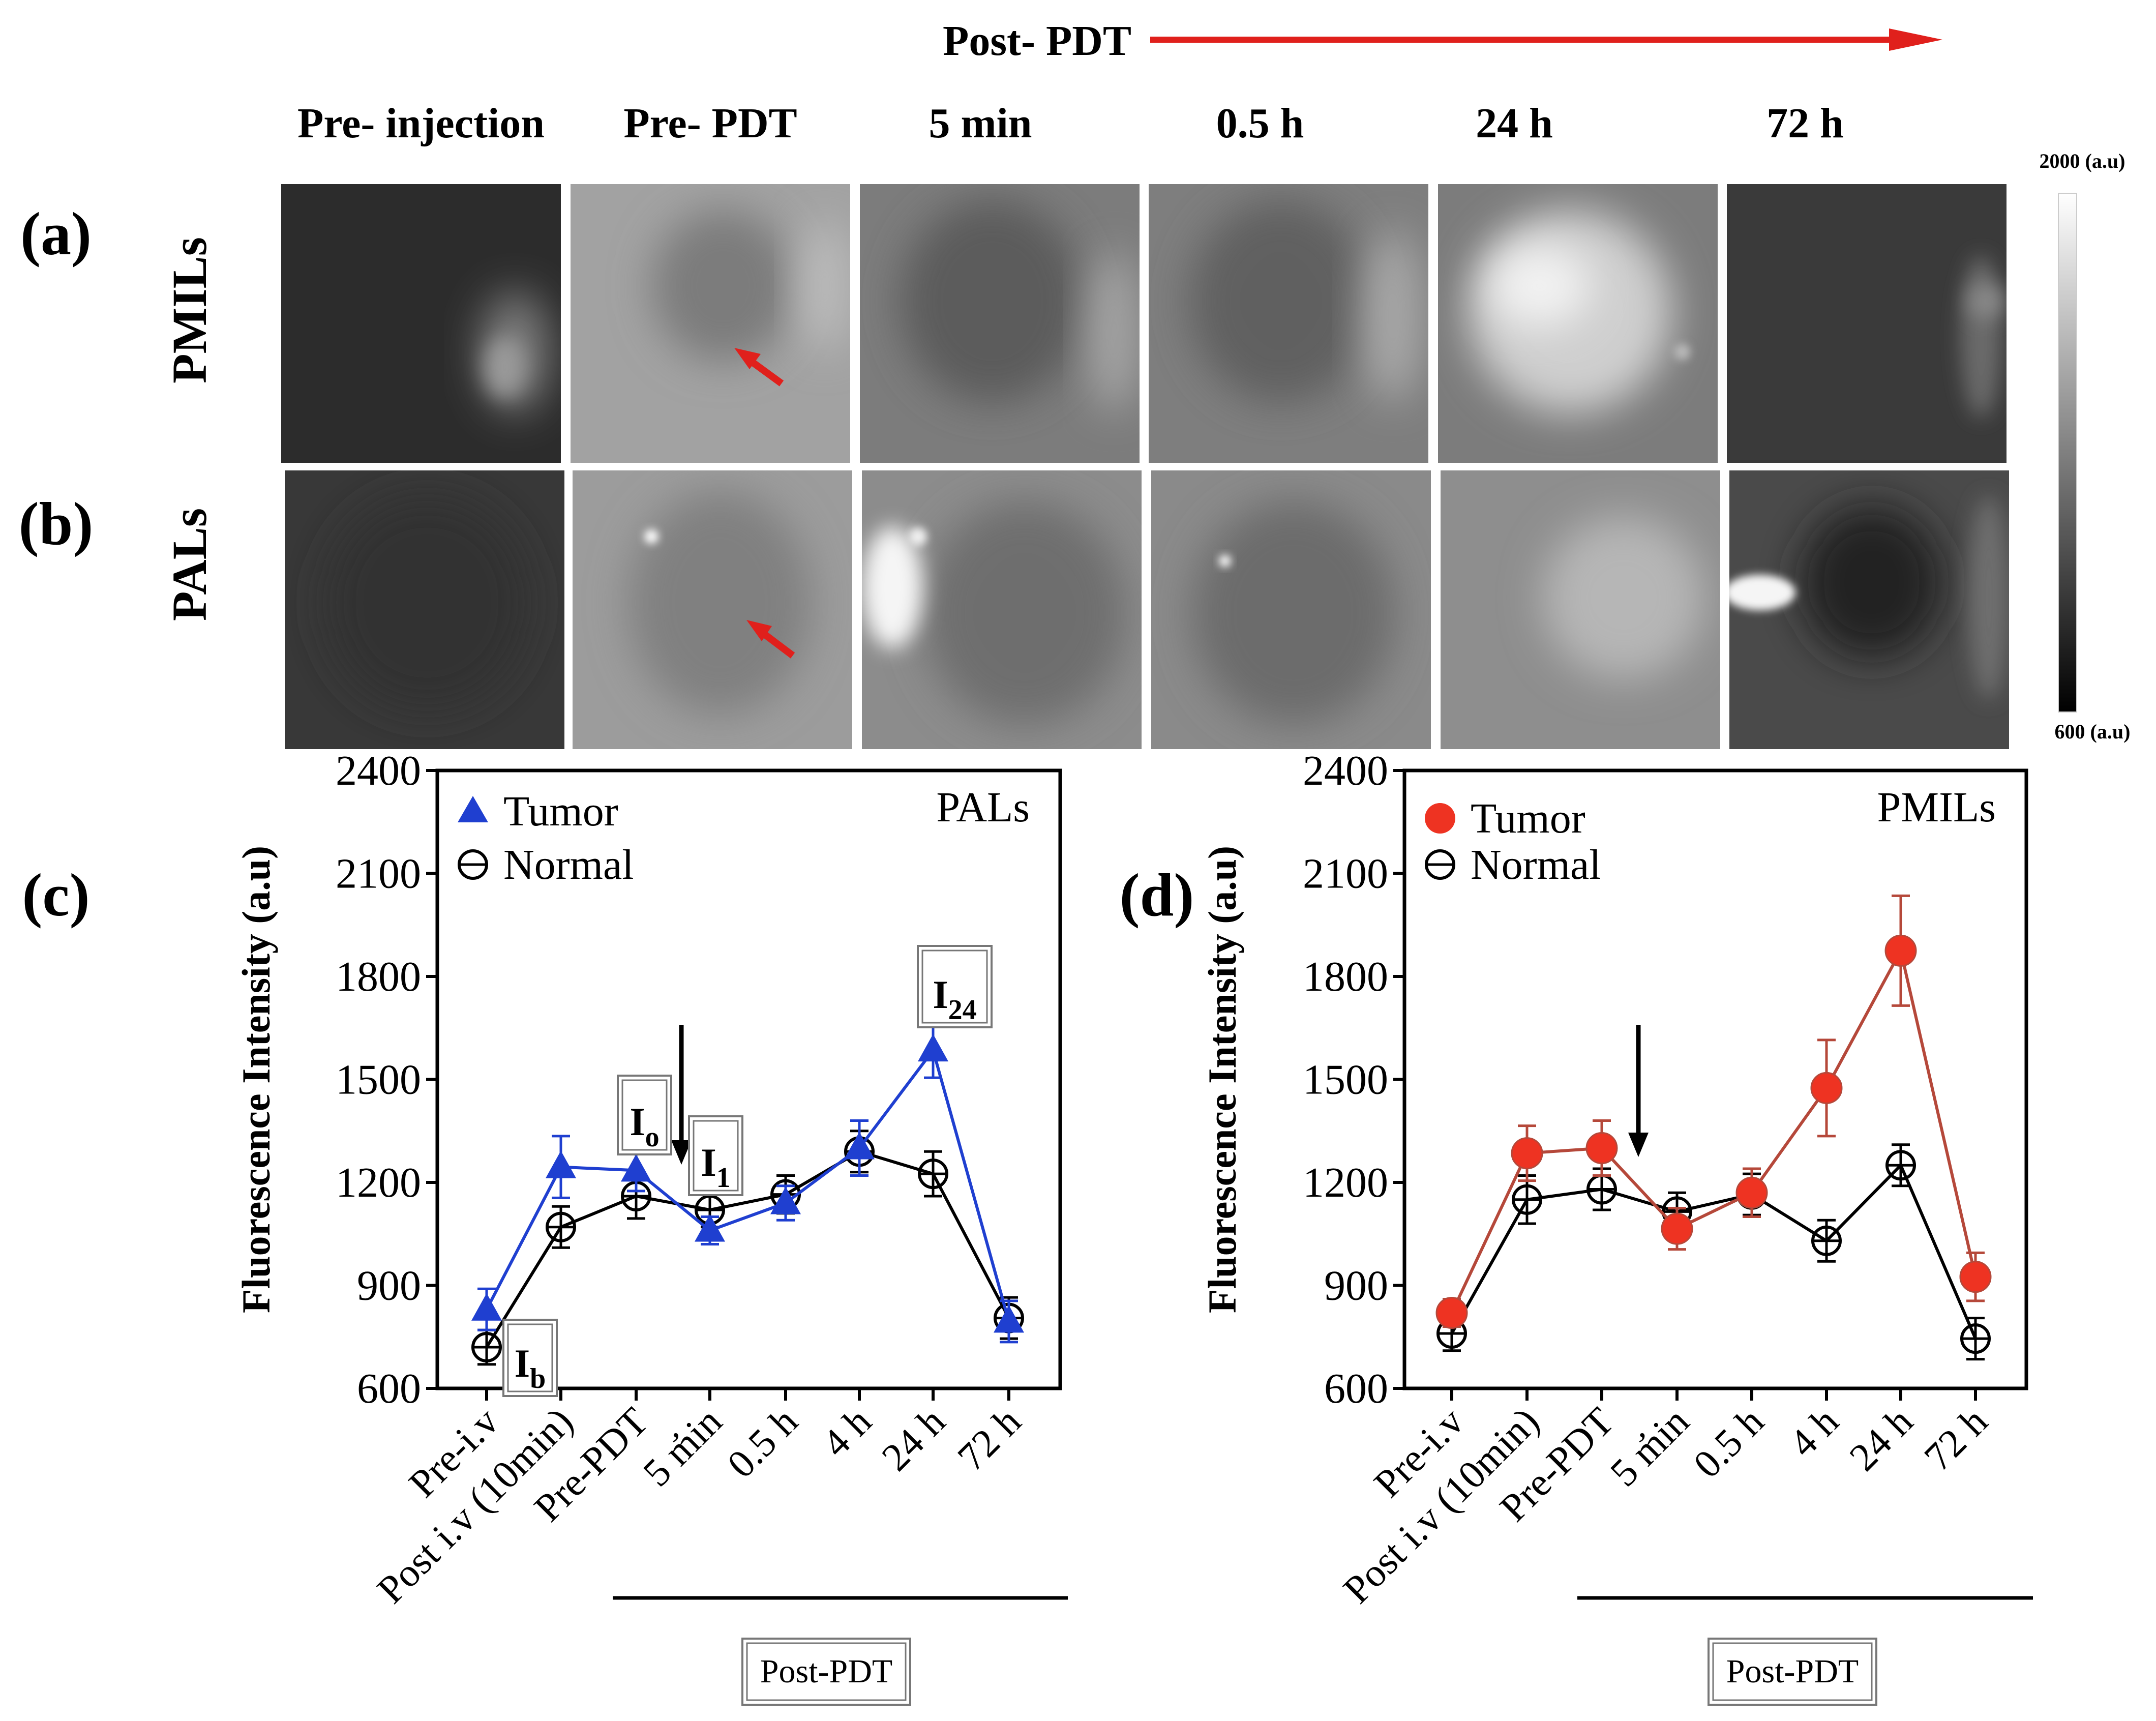  I want to click on annotation-24: I24, so click(955, 986).